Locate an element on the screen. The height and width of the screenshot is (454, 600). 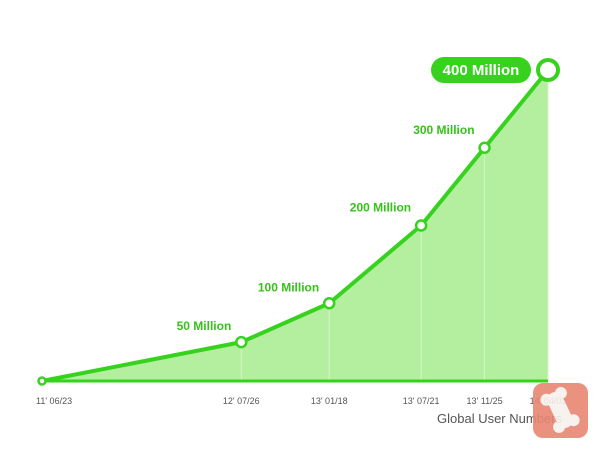
highlight-label-pill is located at coordinates (481, 70).